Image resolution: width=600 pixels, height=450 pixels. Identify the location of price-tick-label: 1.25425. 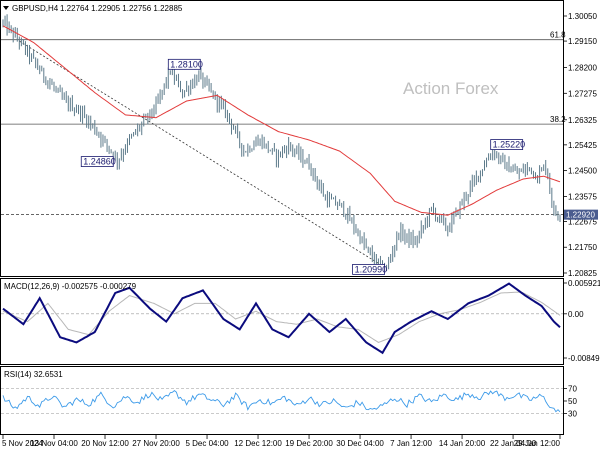
(582, 145).